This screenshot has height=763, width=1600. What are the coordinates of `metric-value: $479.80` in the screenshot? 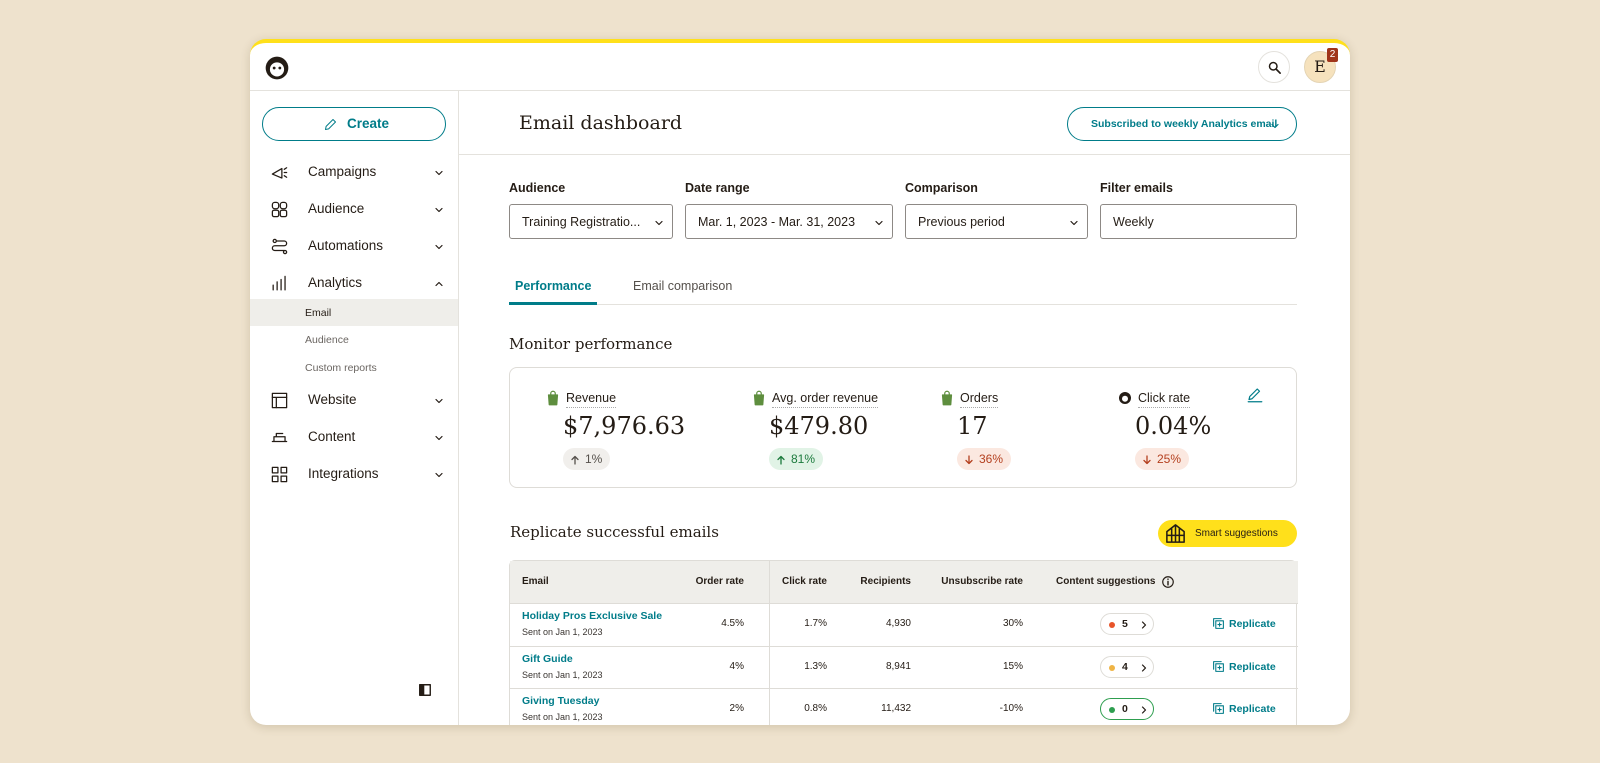 It's located at (819, 426).